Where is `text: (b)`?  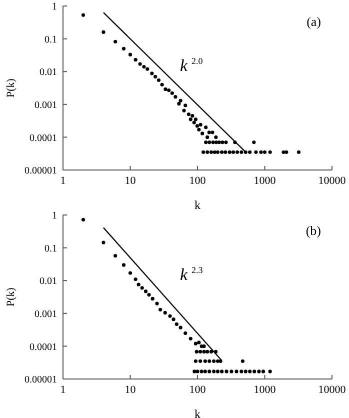
text: (b) is located at coordinates (313, 231).